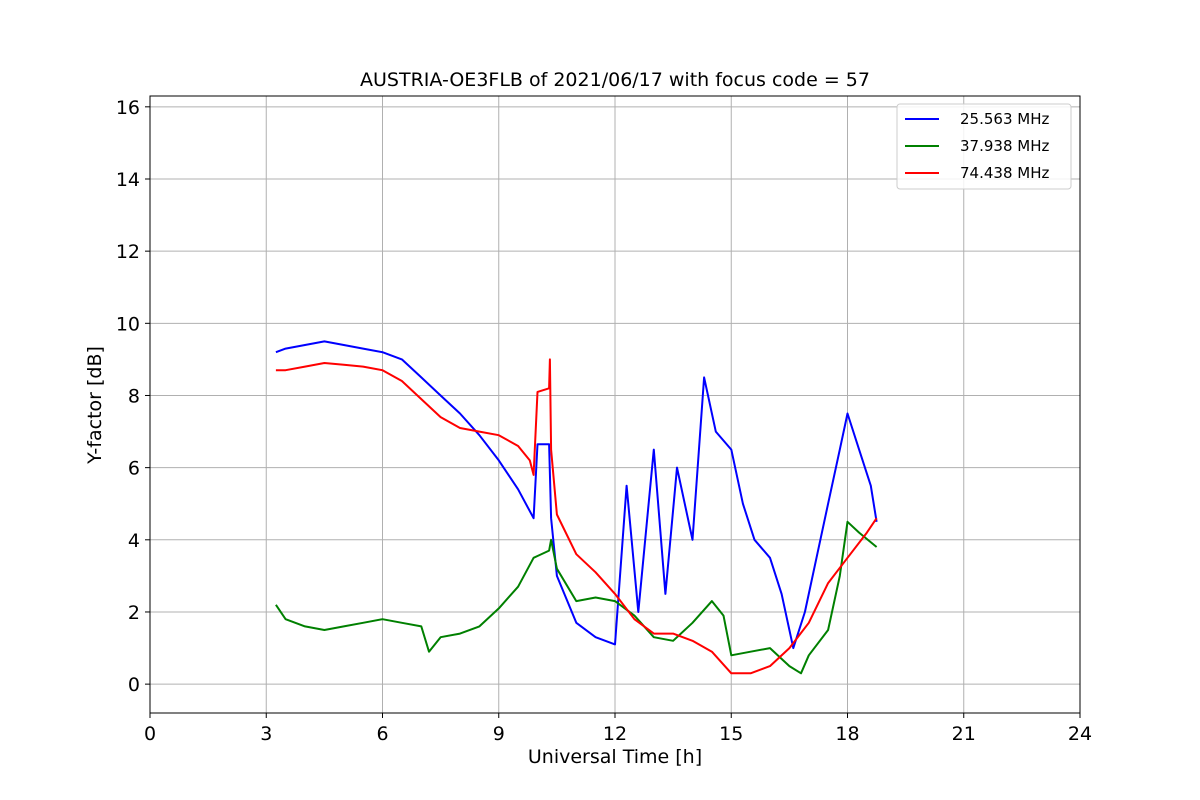  I want to click on y-tick-label: 16, so click(128, 108).